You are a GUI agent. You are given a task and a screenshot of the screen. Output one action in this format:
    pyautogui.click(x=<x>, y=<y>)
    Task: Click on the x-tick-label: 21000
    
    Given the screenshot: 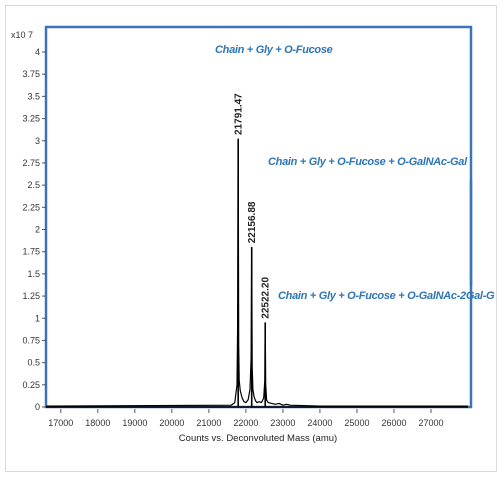 What is the action you would take?
    pyautogui.click(x=208, y=423)
    